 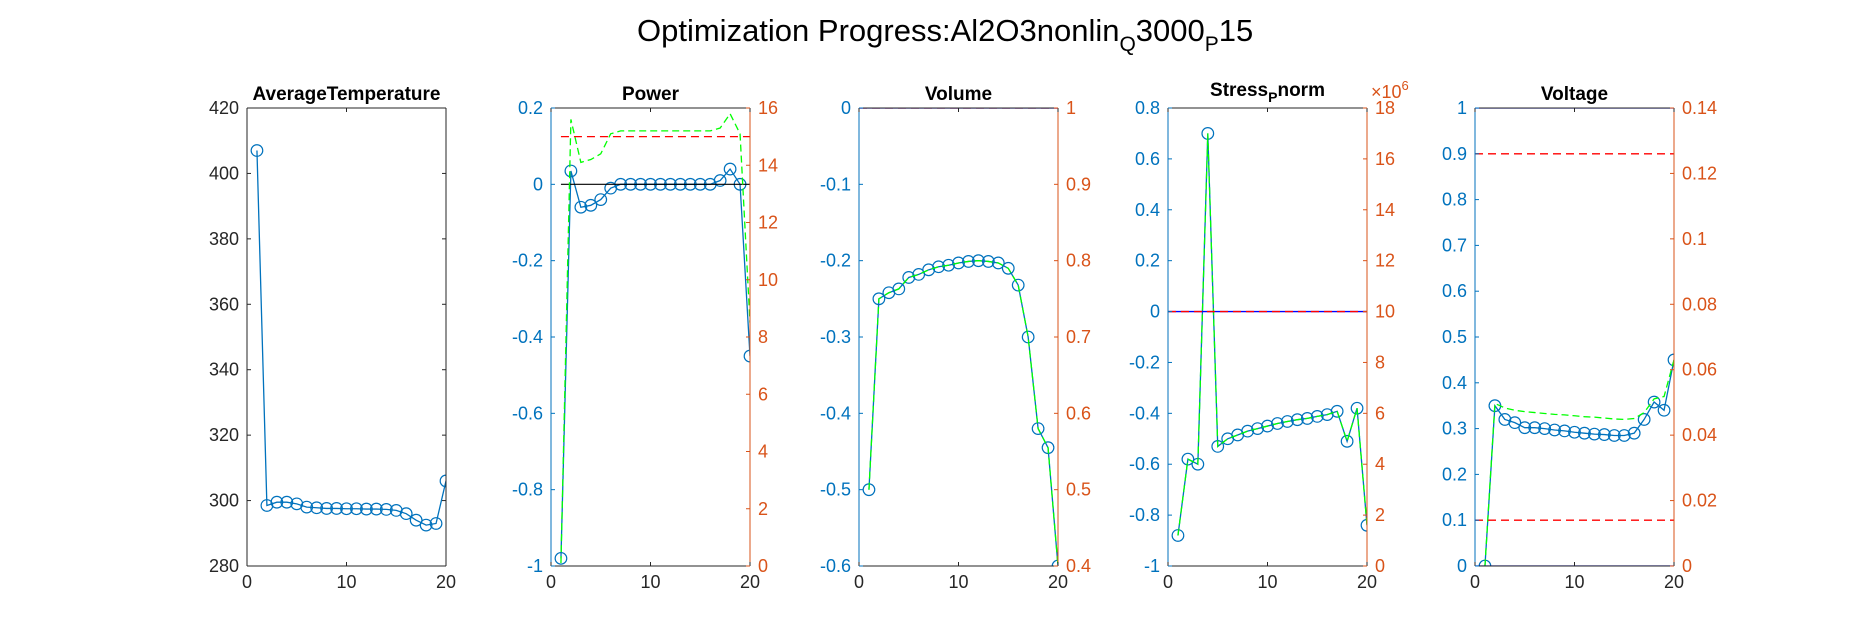 What do you see at coordinates (1078, 184) in the screenshot?
I see `right-y-tick-label: 0.9` at bounding box center [1078, 184].